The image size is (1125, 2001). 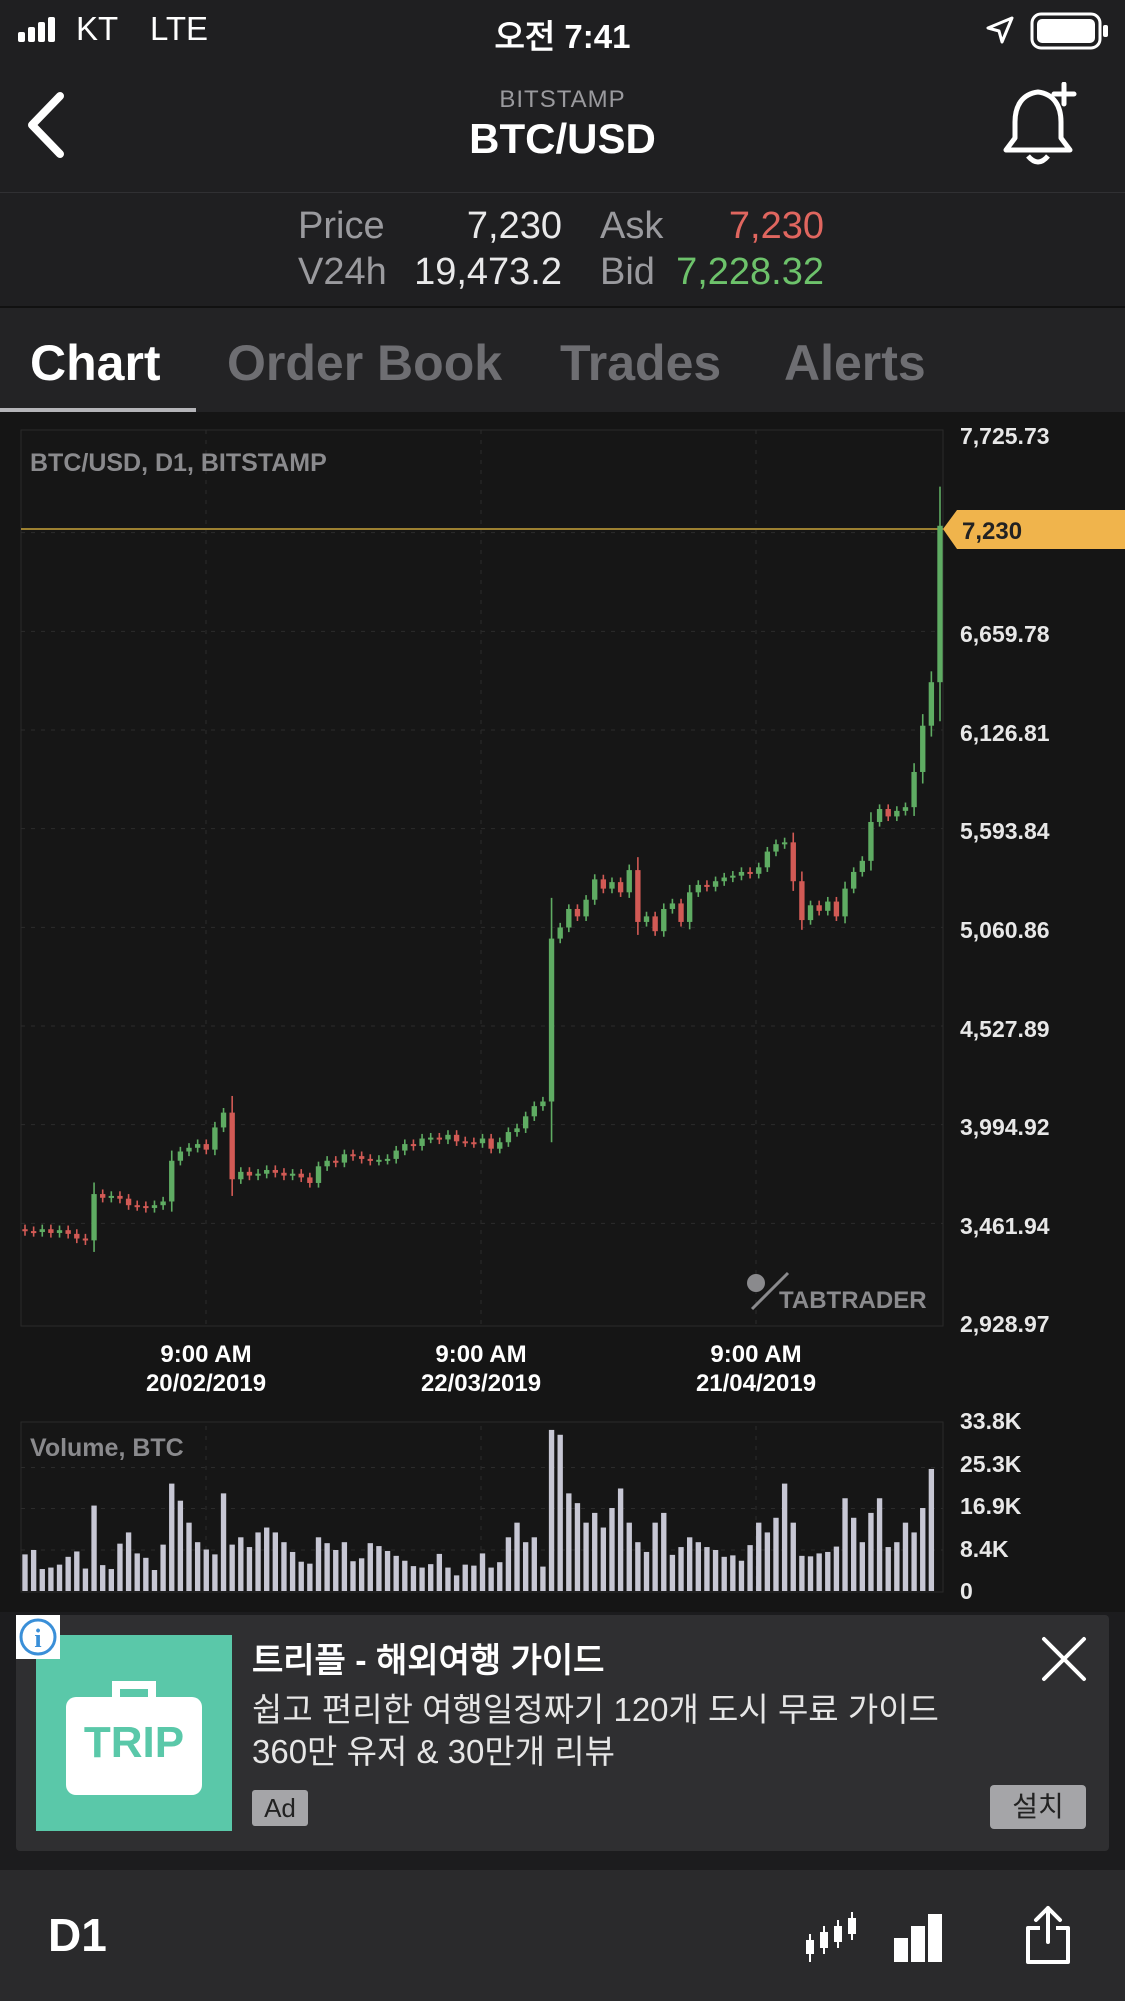 What do you see at coordinates (1038, 1807) in the screenshot?
I see `ad-install-button: 설치` at bounding box center [1038, 1807].